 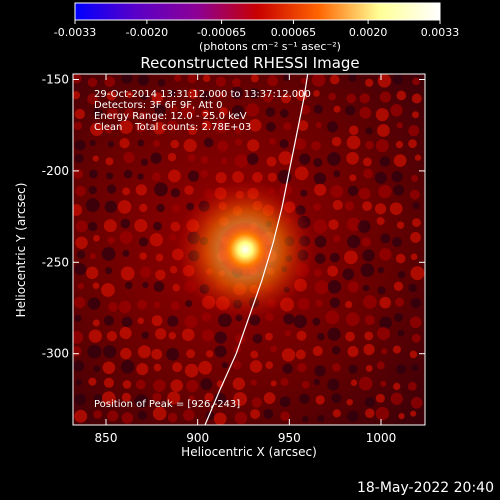 I want to click on annotation-total-counts: Clean Total counts: 2.78E+03, so click(x=172, y=127).